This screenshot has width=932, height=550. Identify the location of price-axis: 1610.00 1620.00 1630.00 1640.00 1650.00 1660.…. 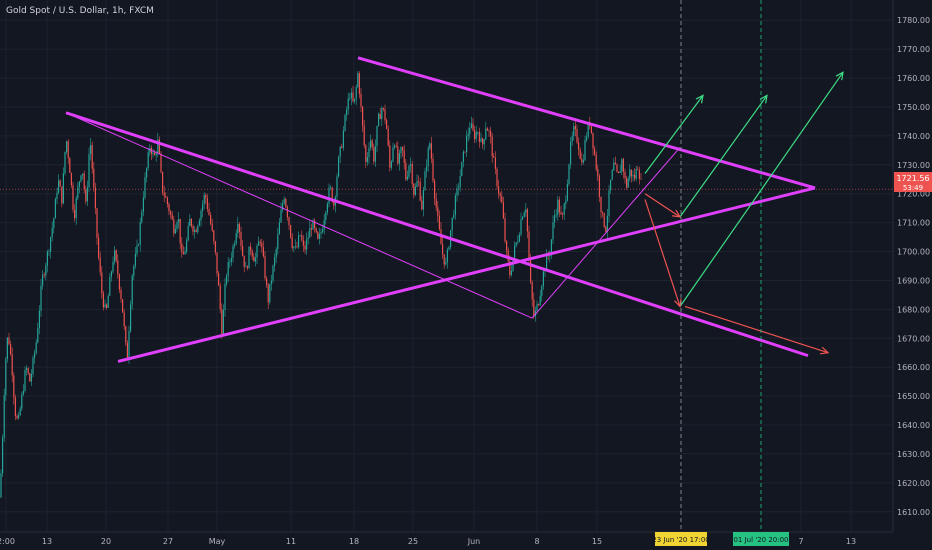
(913, 266).